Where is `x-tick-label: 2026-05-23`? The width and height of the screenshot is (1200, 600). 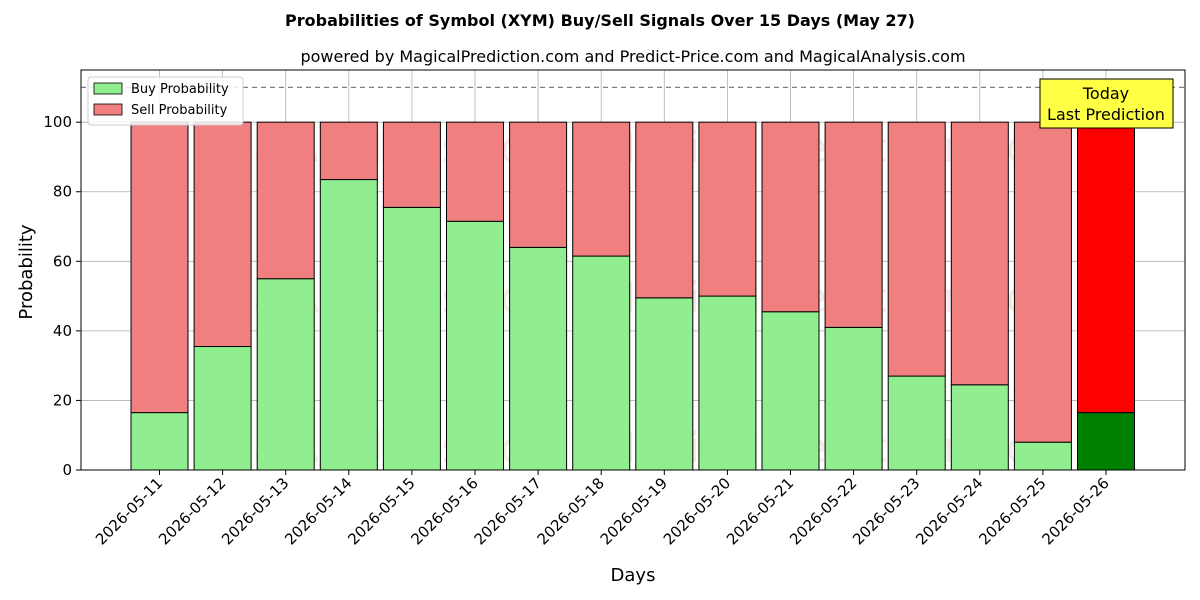
x-tick-label: 2026-05-23 is located at coordinates (886, 511).